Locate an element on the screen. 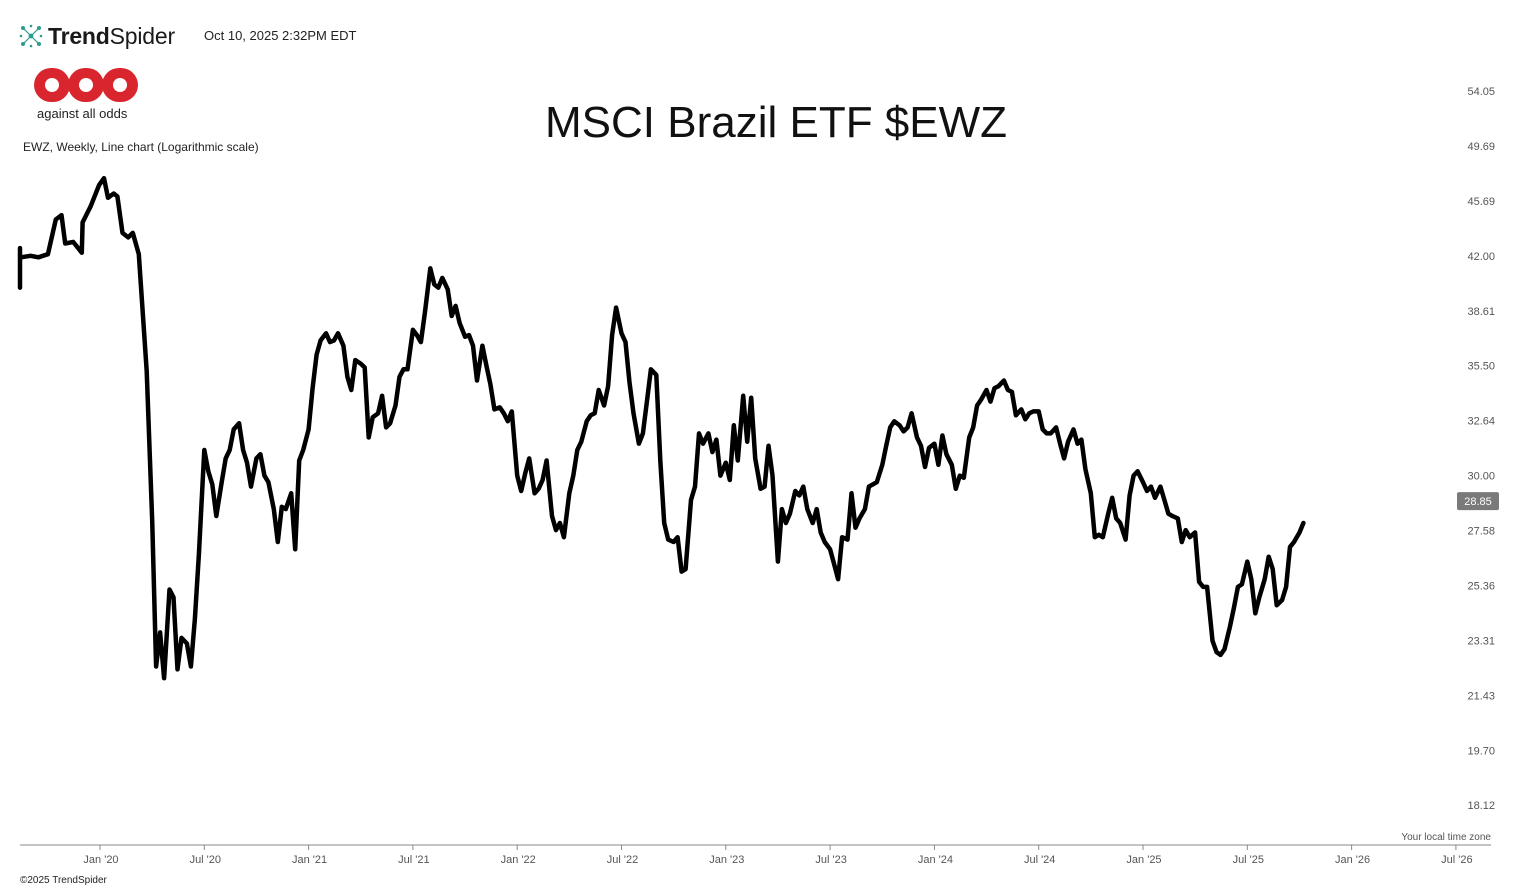 Image resolution: width=1521 pixels, height=891 pixels. logo-tagline: against all odds is located at coordinates (82, 113).